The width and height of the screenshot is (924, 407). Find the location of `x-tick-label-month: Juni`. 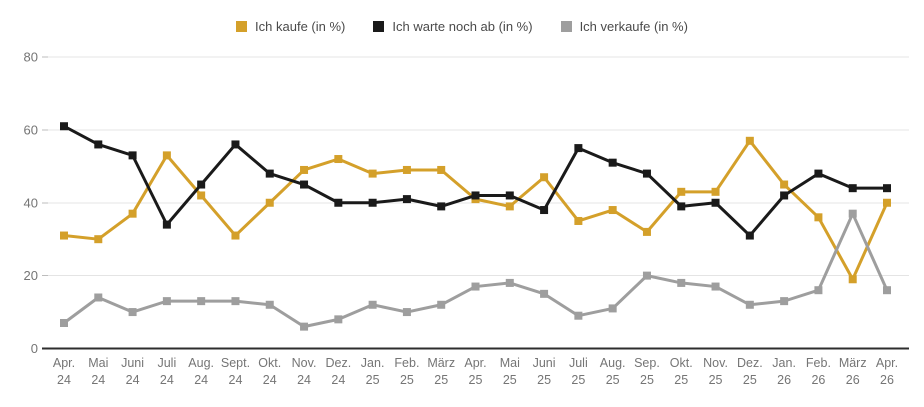

x-tick-label-month: Juni is located at coordinates (132, 363).